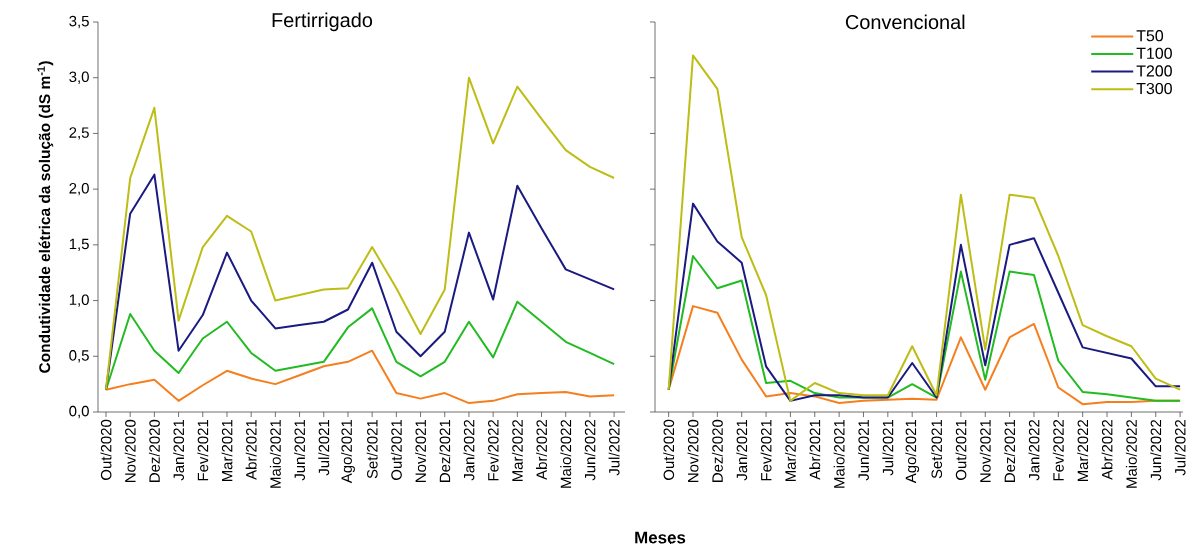 This screenshot has width=1195, height=547. What do you see at coordinates (660, 537) in the screenshot?
I see `x-axis-title: Meses` at bounding box center [660, 537].